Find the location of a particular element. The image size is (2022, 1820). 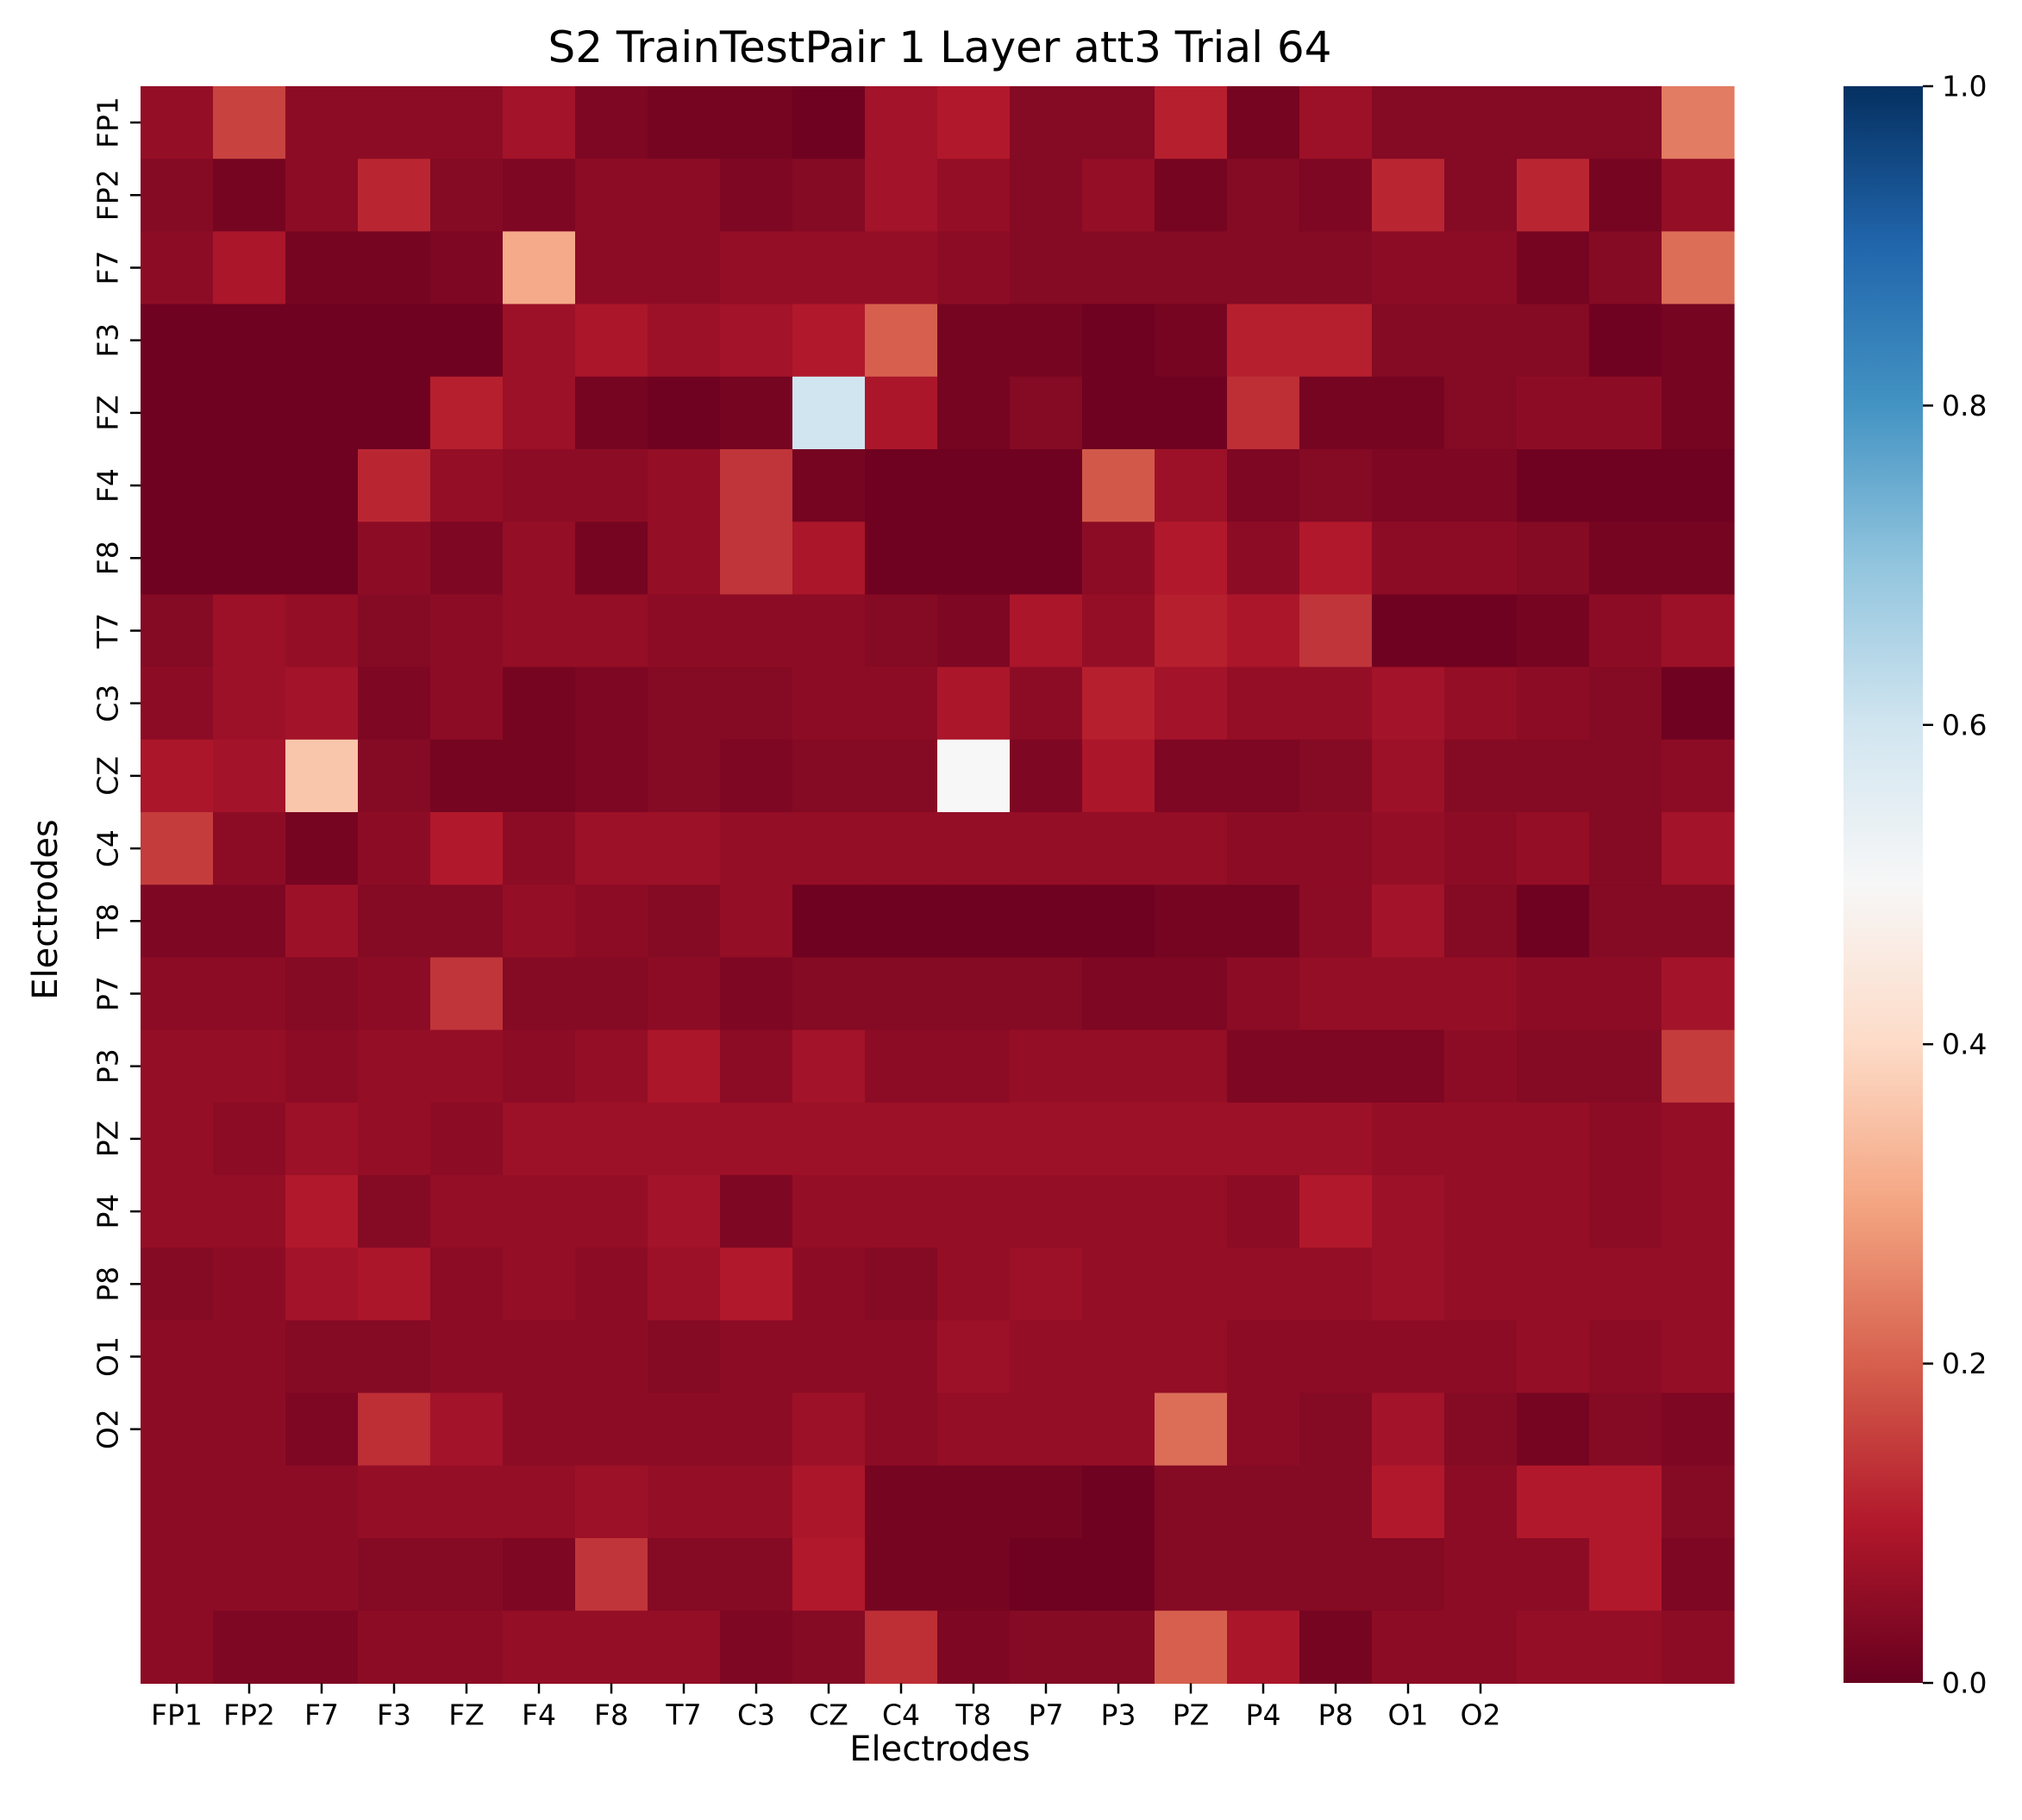

colorbar-tick-label: 0.8 is located at coordinates (1965, 406).